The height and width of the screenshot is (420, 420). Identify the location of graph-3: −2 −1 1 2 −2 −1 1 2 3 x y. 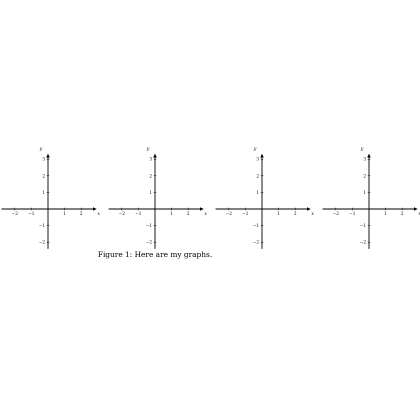
(264, 198).